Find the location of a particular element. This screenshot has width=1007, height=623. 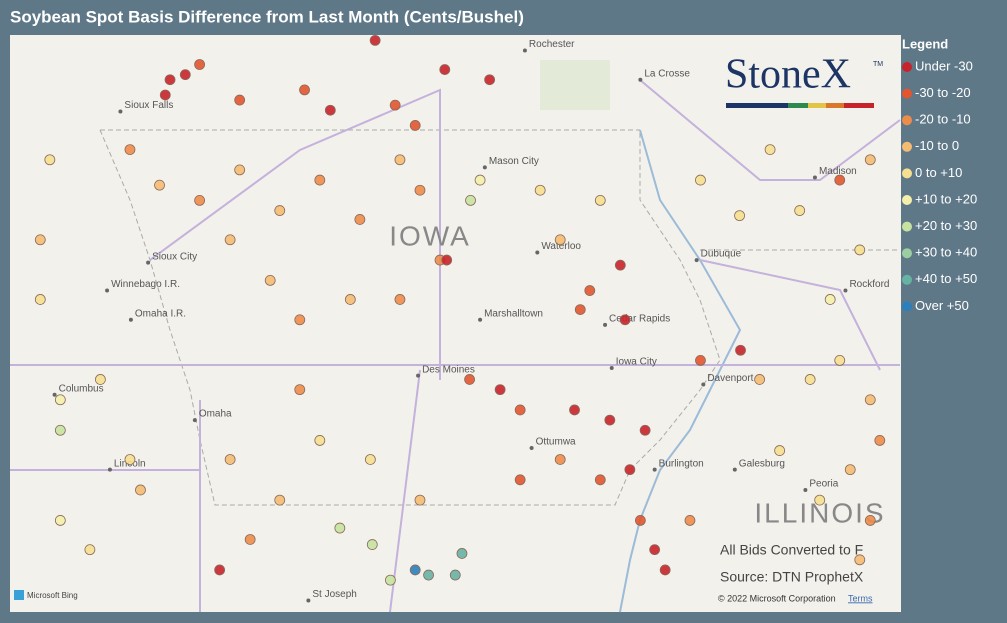

city-label: Mason City is located at coordinates (514, 161).